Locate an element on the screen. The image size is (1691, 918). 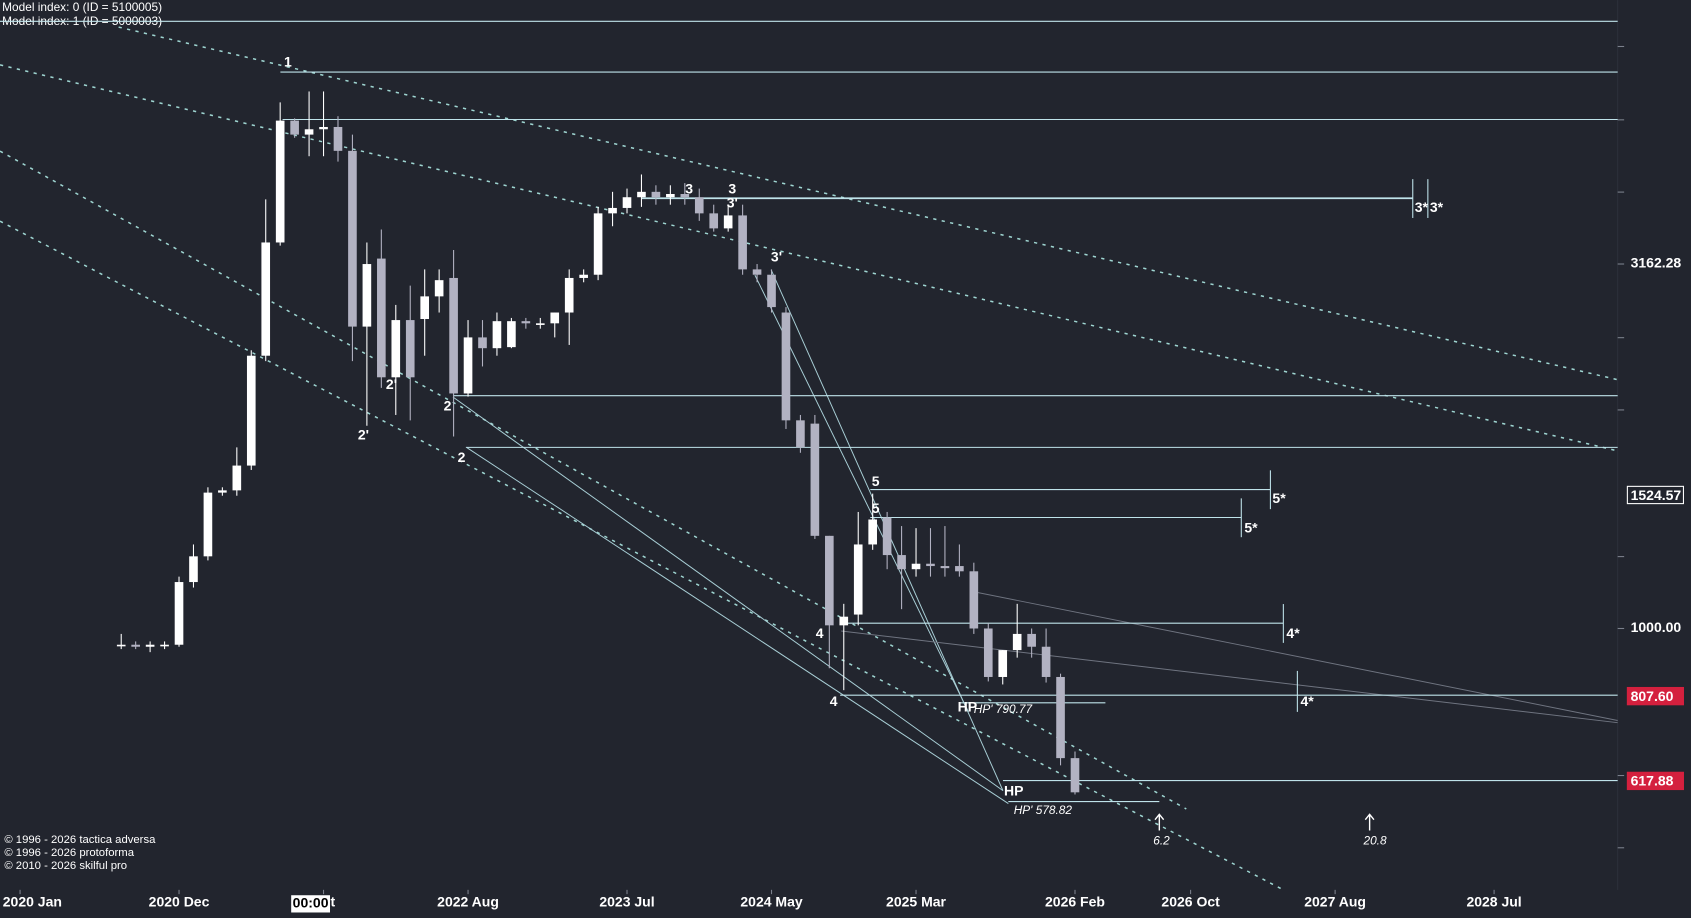
x-tick-label: 2026 Feb is located at coordinates (1075, 901).